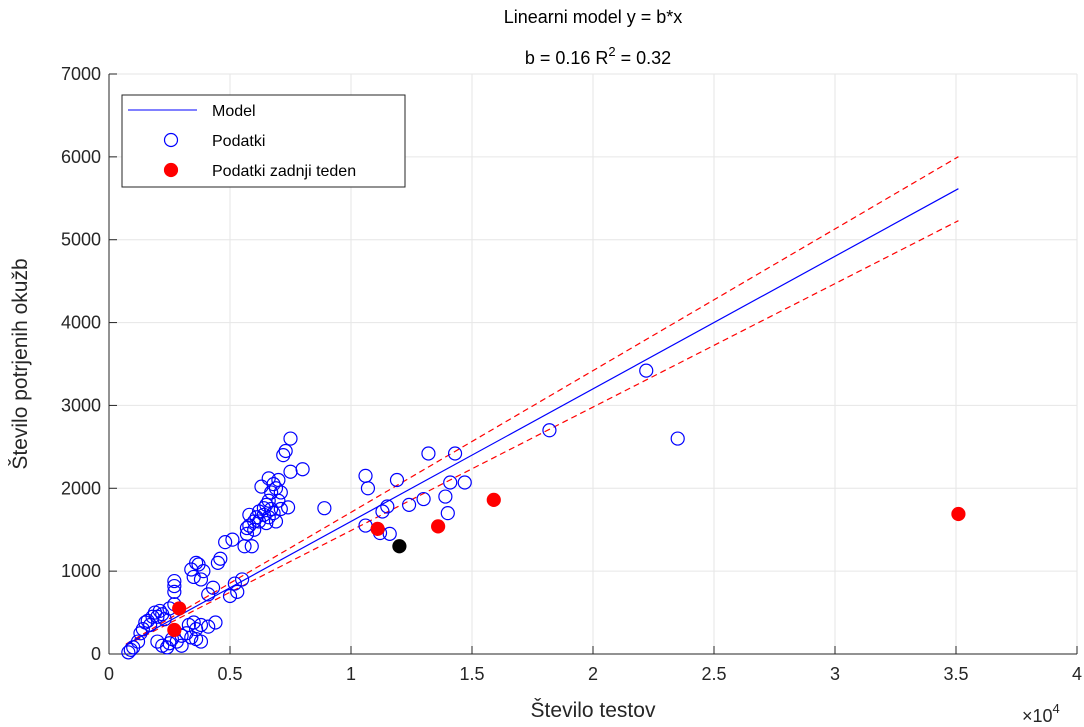 The height and width of the screenshot is (727, 1084). What do you see at coordinates (81, 571) in the screenshot?
I see `y-tick-label: 1000` at bounding box center [81, 571].